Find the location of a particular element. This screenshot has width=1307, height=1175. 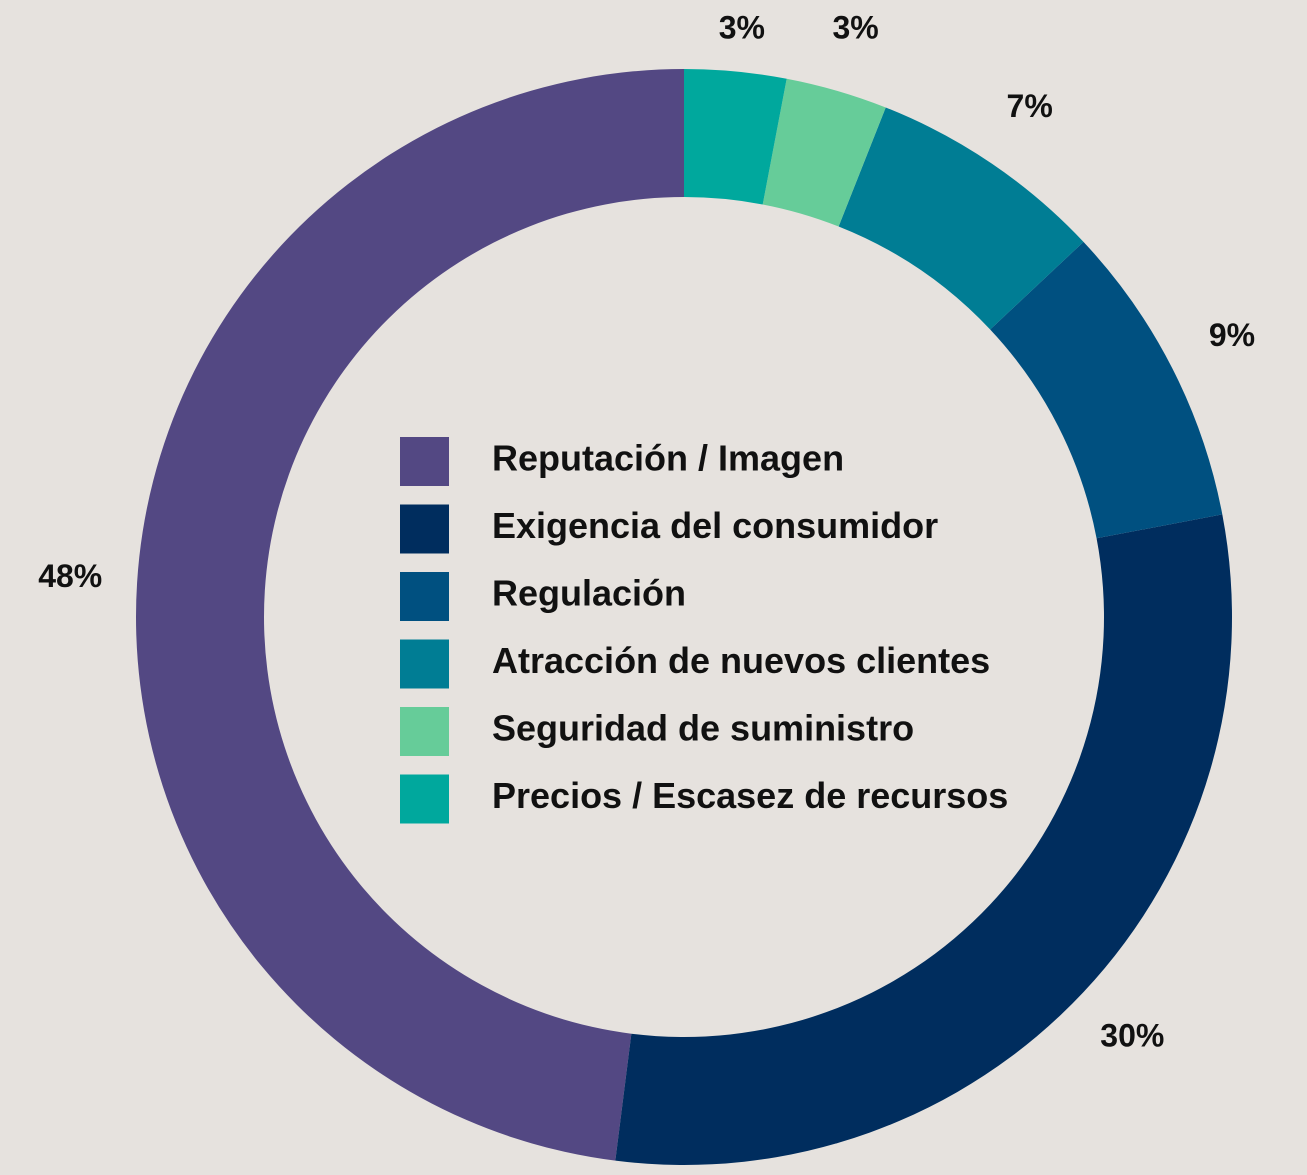

legend-label: Exigencia del consumidor is located at coordinates (715, 525).